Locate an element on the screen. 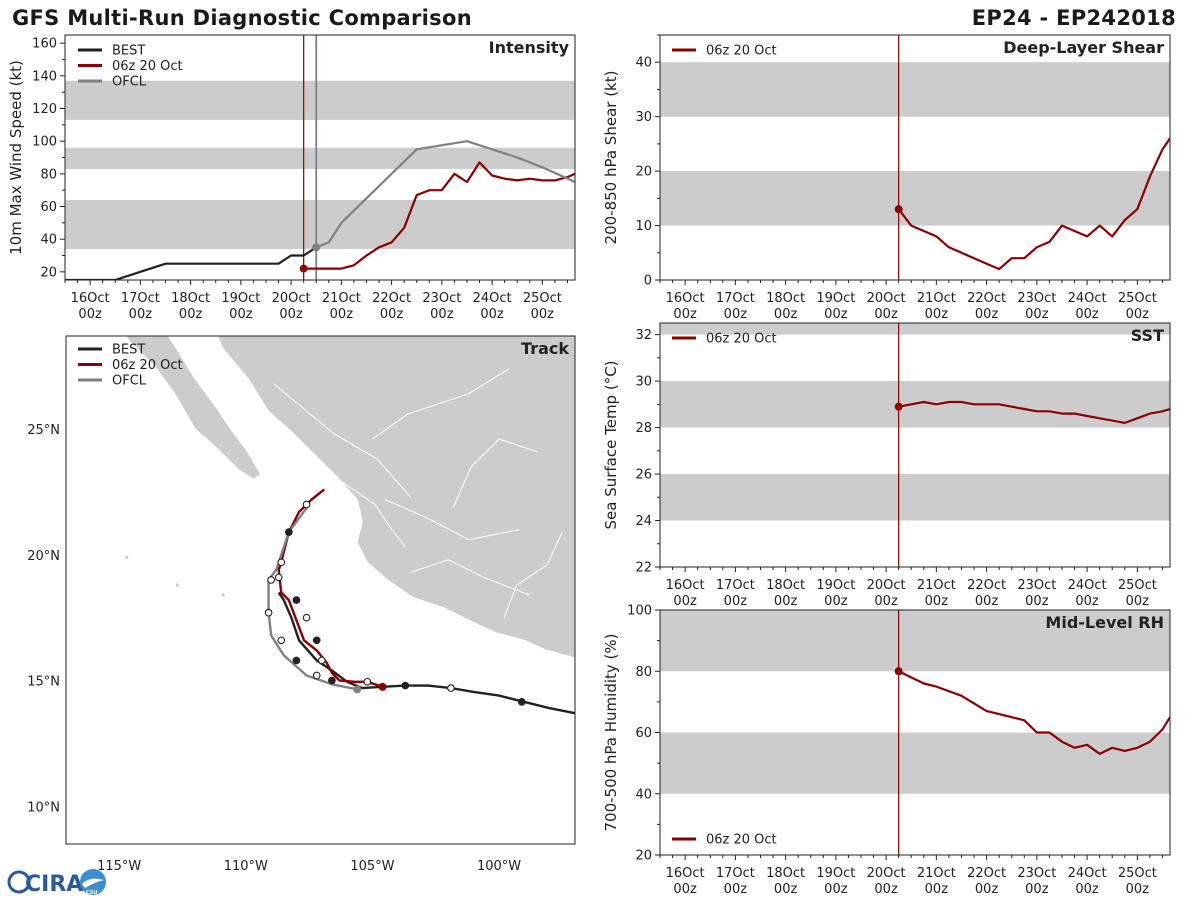 The image size is (1200, 900). track-lat-label: 15°N is located at coordinates (43, 682).